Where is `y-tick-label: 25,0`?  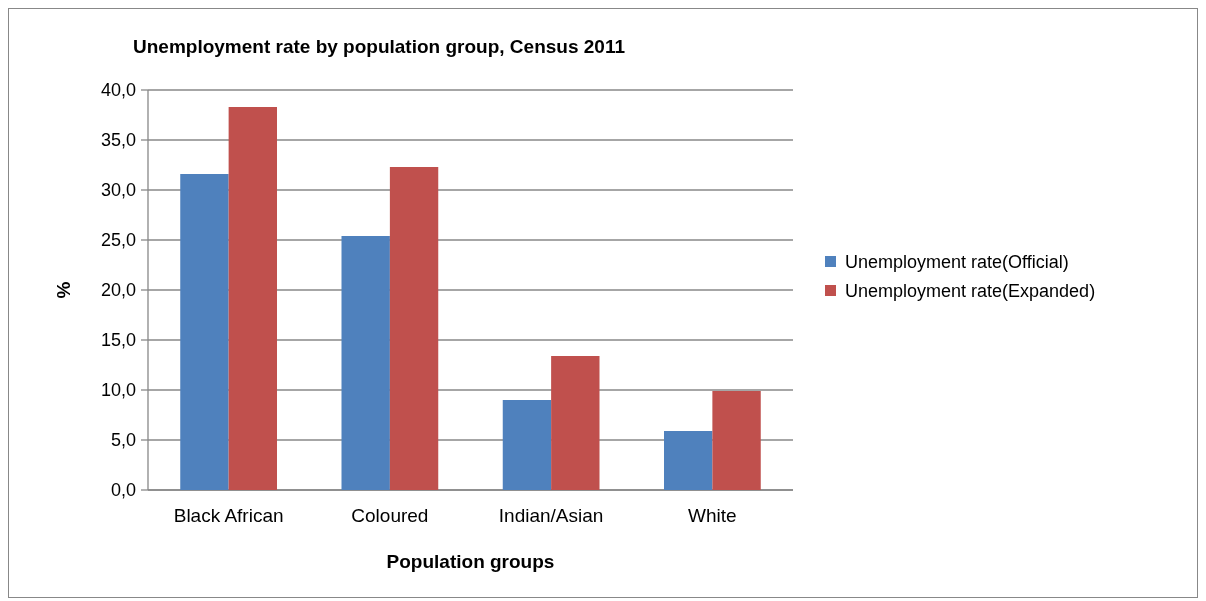 y-tick-label: 25,0 is located at coordinates (118, 240).